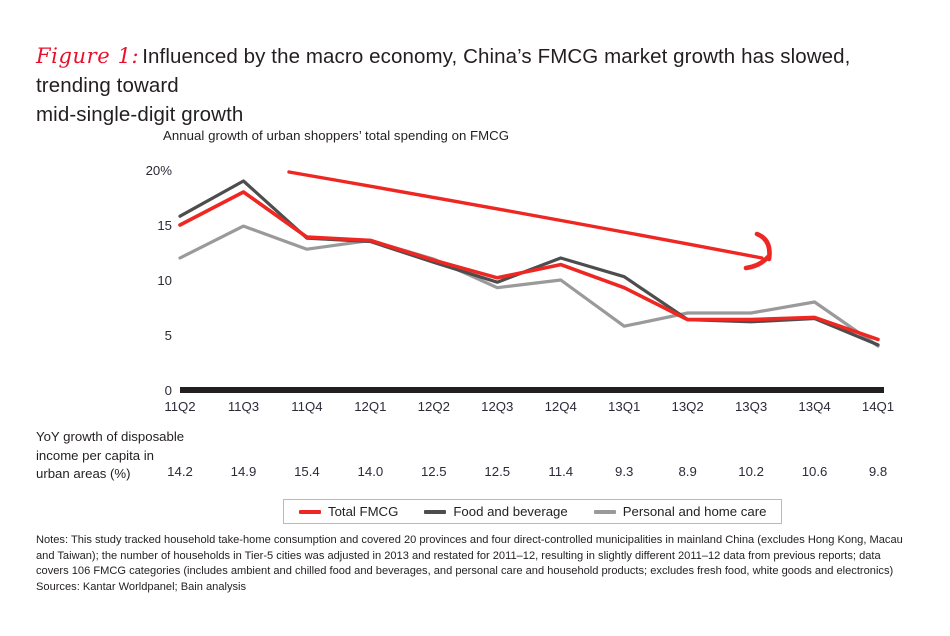 The image size is (950, 636). Describe the element at coordinates (179, 406) in the screenshot. I see `x-tick-label: 11Q2` at that location.